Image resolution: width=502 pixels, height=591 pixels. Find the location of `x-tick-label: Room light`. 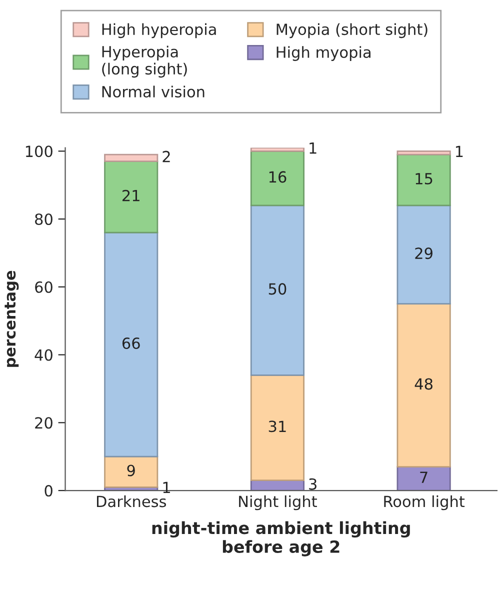

x-tick-label: Room light is located at coordinates (424, 502).